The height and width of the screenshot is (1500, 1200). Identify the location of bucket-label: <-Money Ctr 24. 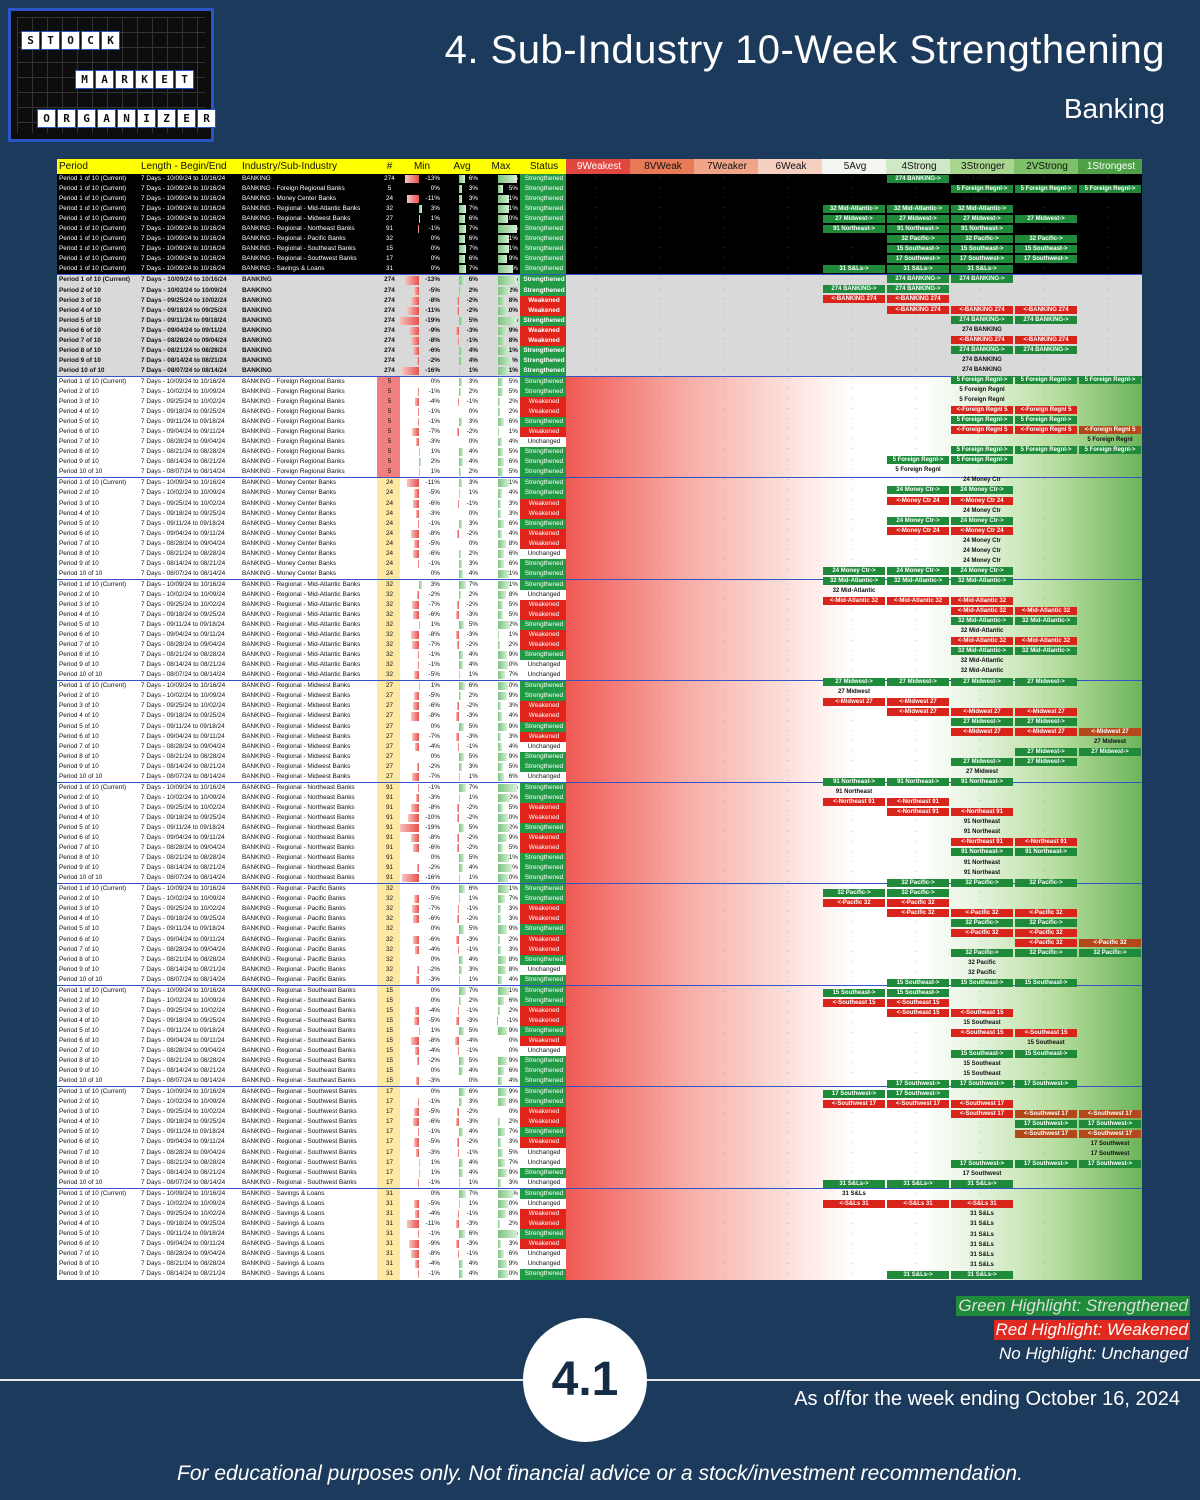
(918, 500).